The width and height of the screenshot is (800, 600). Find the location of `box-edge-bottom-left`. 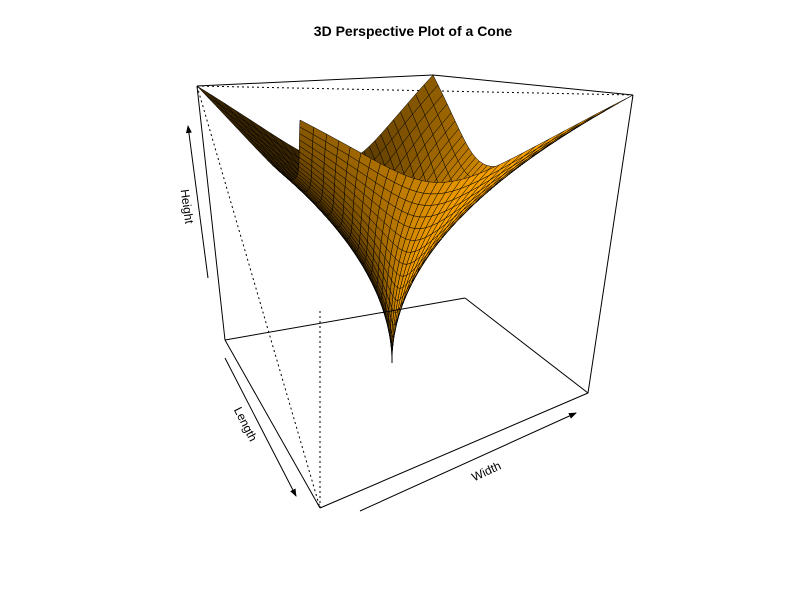

box-edge-bottom-left is located at coordinates (272, 424).